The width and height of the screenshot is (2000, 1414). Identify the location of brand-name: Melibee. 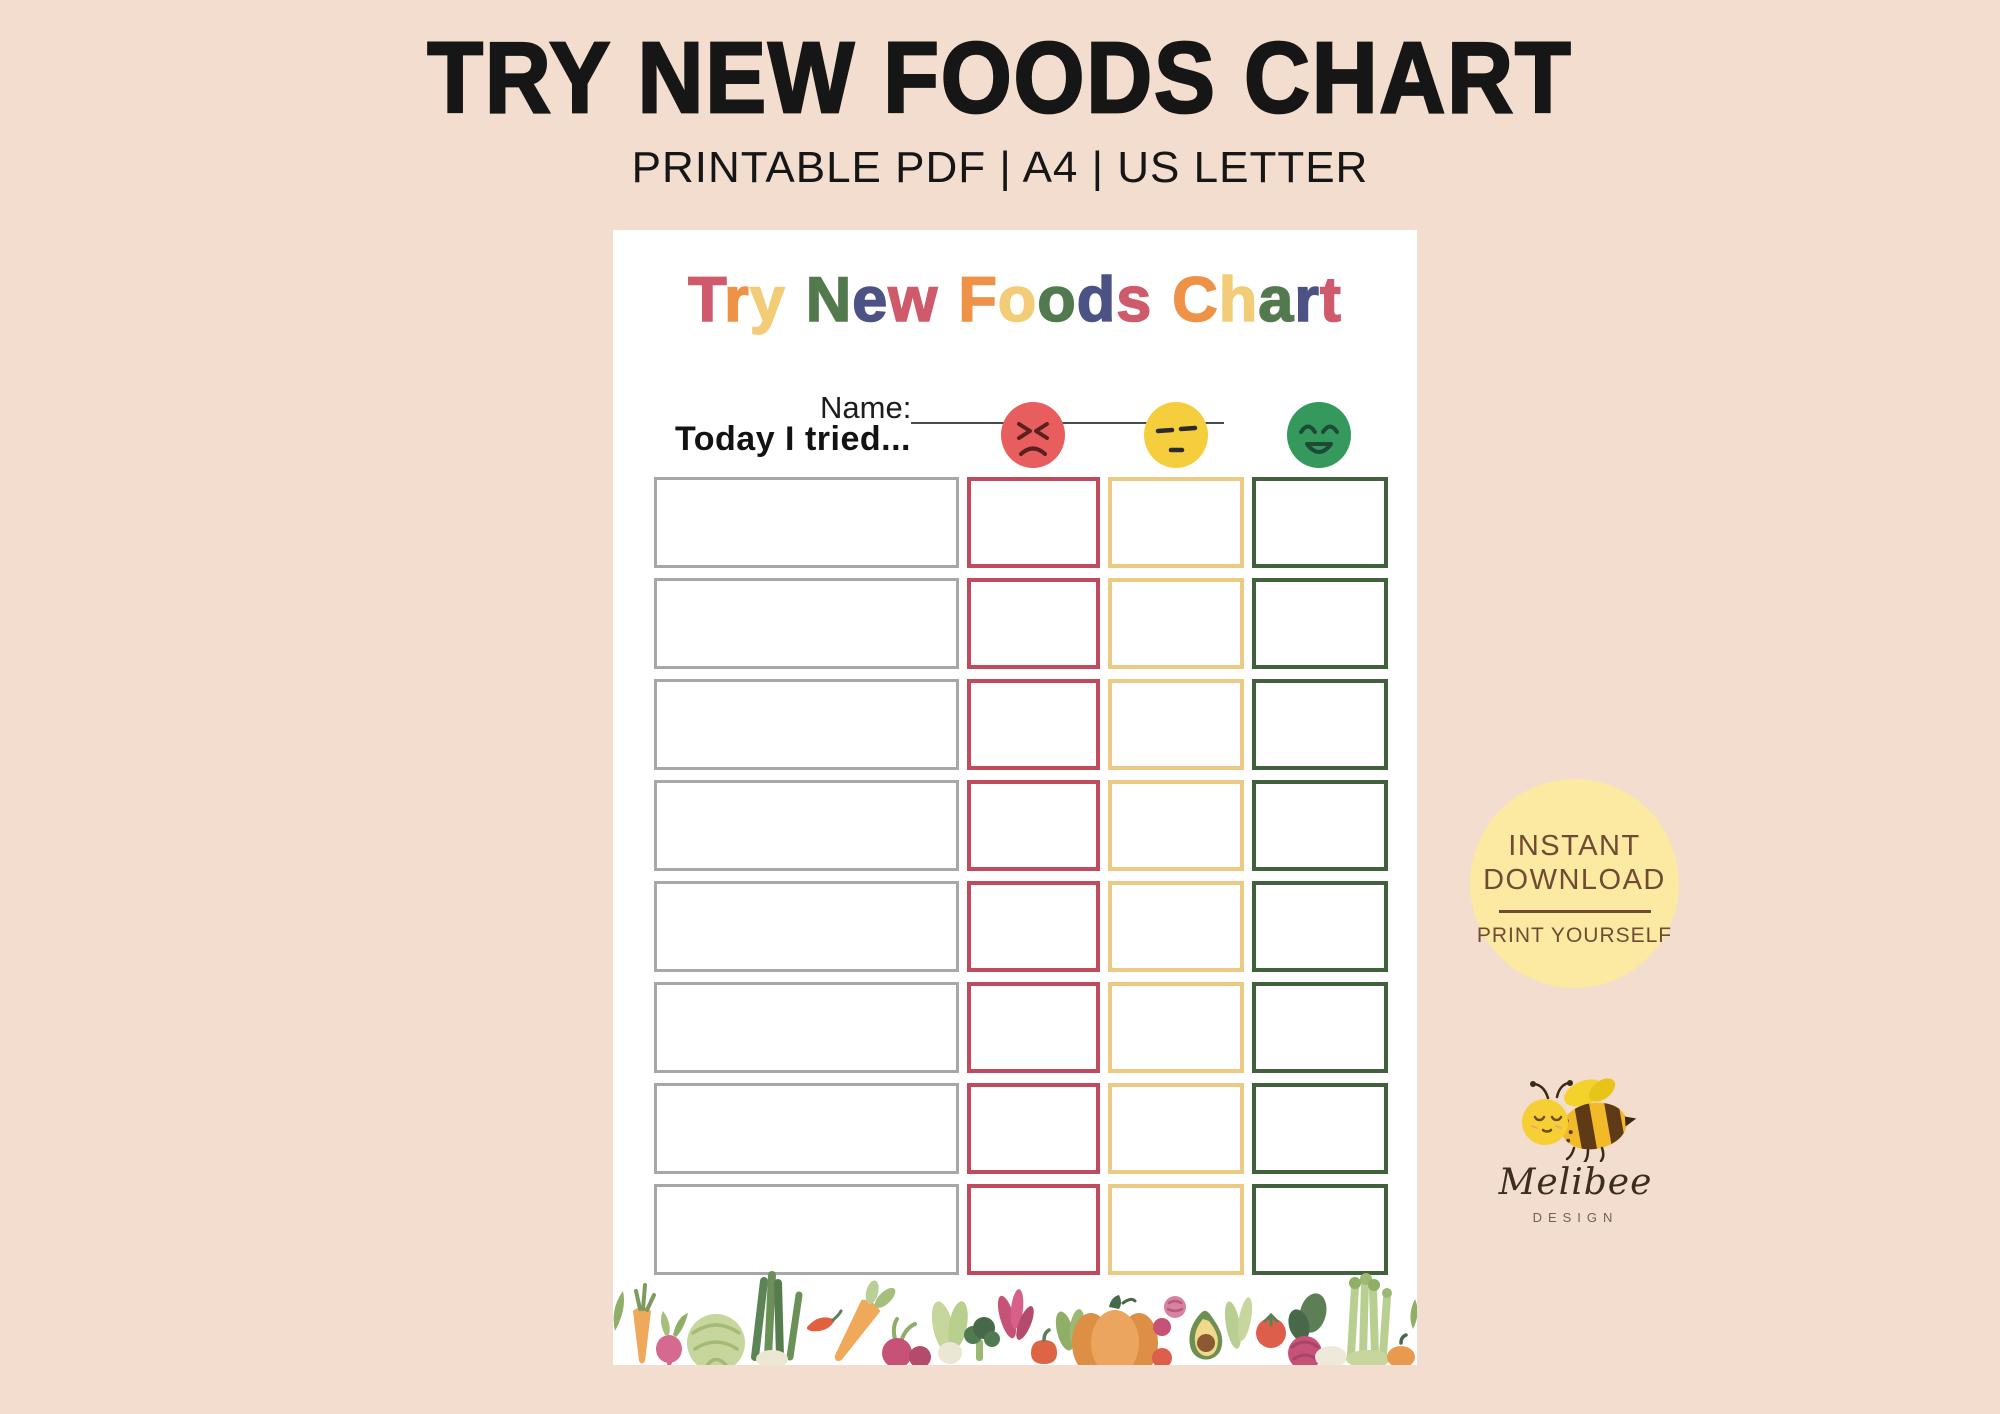
(1575, 1182).